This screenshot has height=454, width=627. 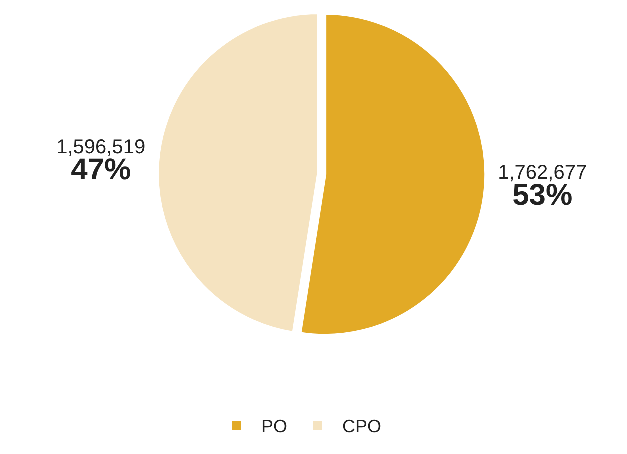 What do you see at coordinates (275, 426) in the screenshot?
I see `legend-label: PO` at bounding box center [275, 426].